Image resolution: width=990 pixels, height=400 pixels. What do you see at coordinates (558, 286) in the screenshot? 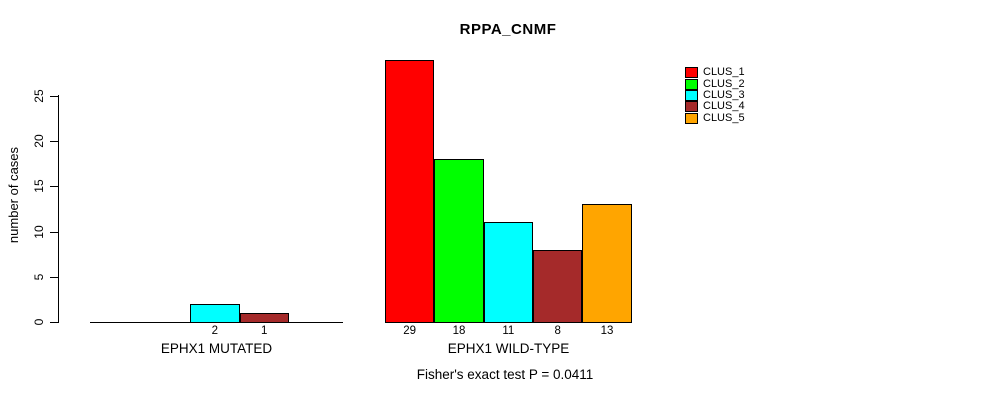
I see `bar-clus-4-ephx1-wild-type` at bounding box center [558, 286].